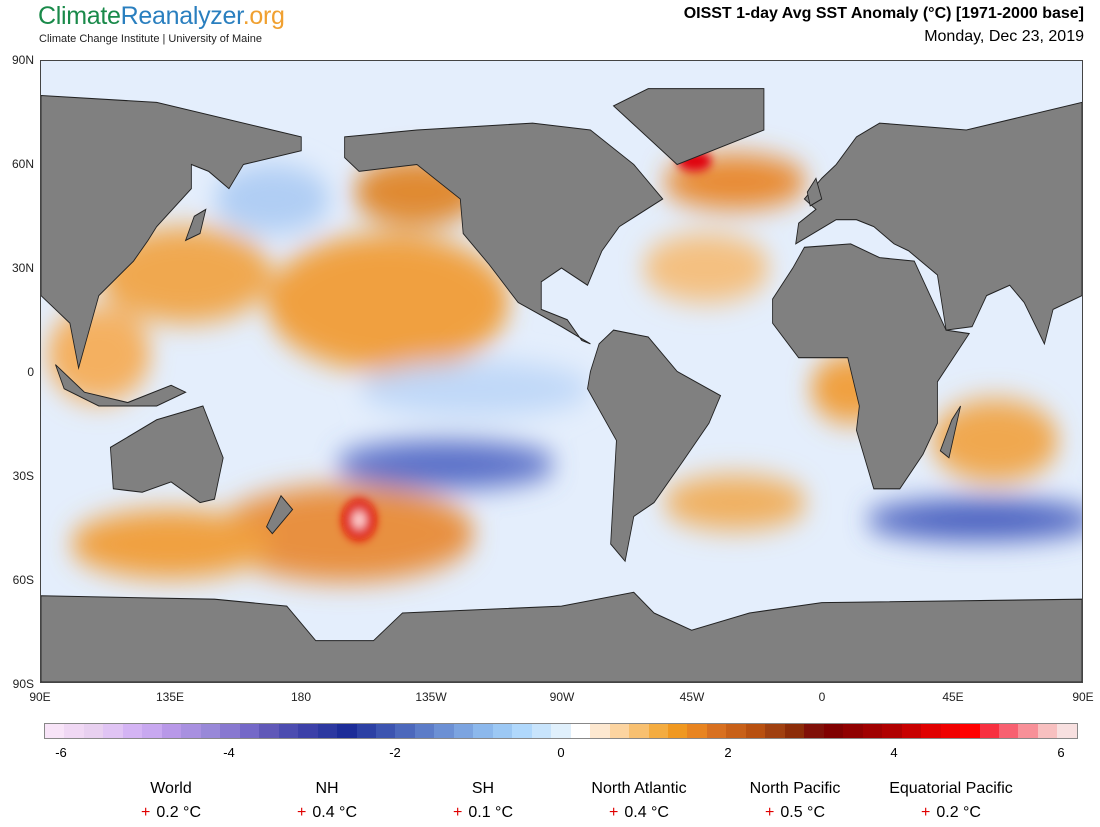  Describe the element at coordinates (822, 697) in the screenshot. I see `lon-label: 0` at that location.